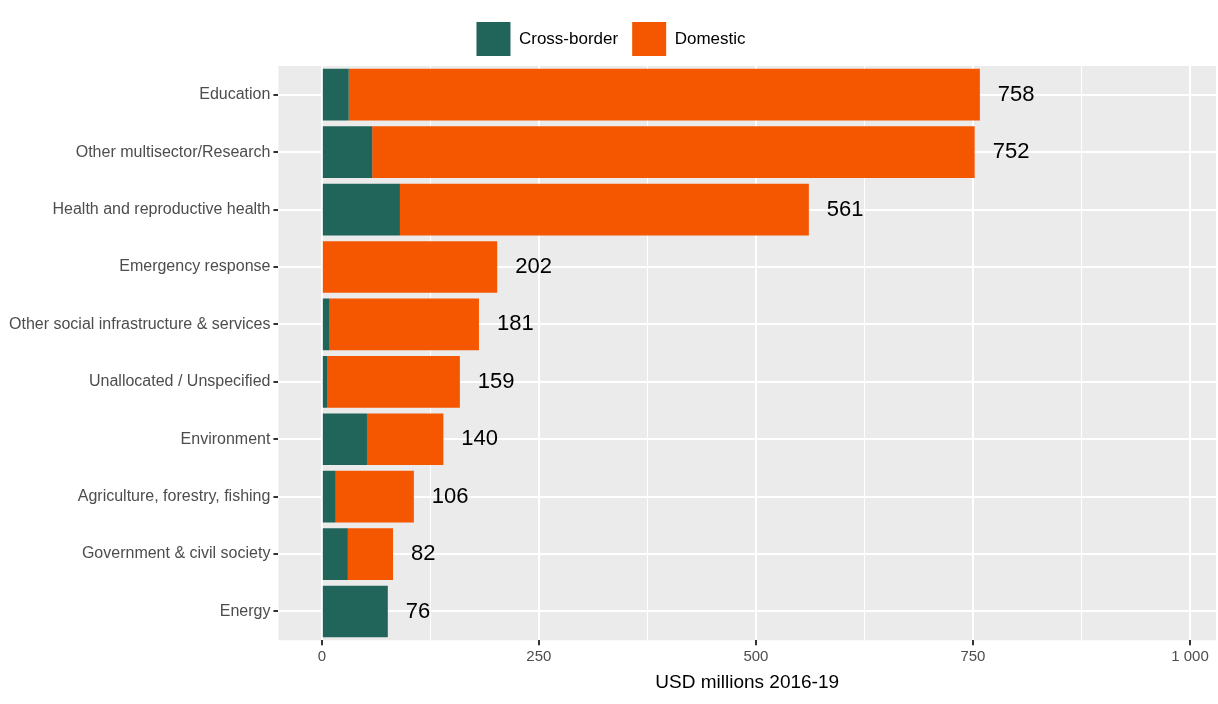 Image resolution: width=1218 pixels, height=704 pixels. What do you see at coordinates (533, 266) in the screenshot?
I see `total-label: 202` at bounding box center [533, 266].